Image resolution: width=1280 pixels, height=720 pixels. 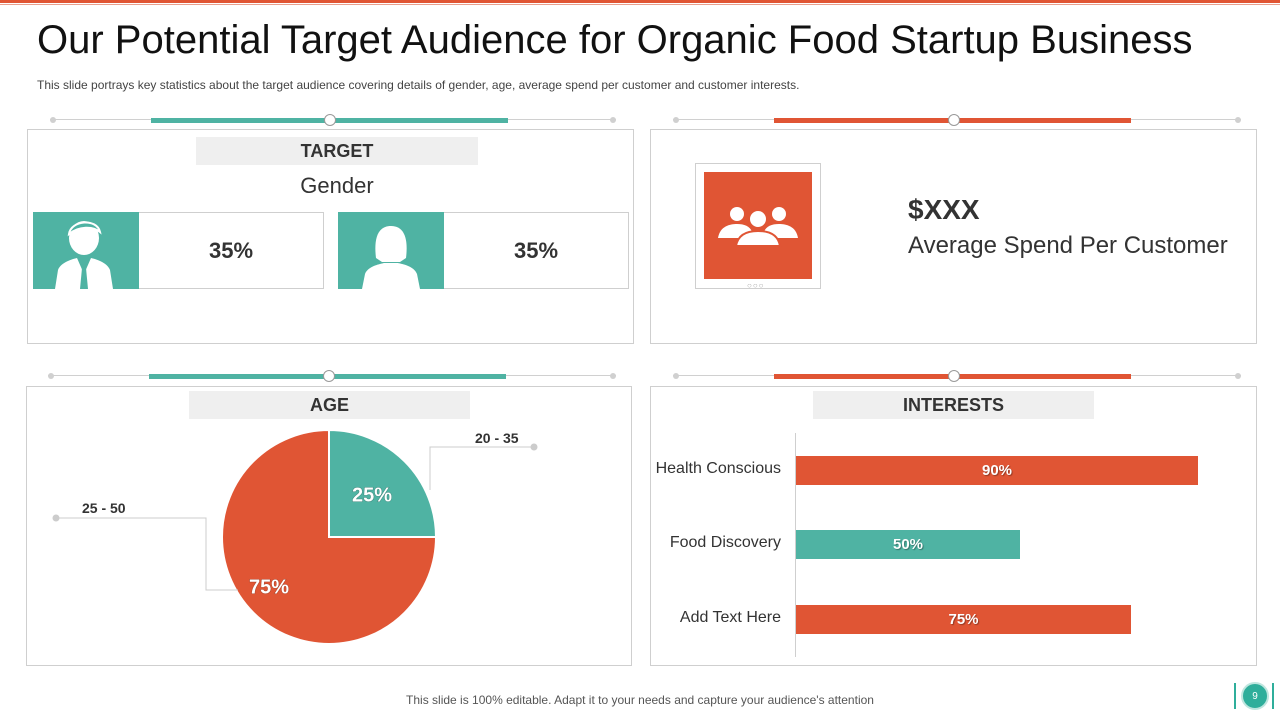 What do you see at coordinates (231, 250) in the screenshot?
I see `male-percentage: 35%` at bounding box center [231, 250].